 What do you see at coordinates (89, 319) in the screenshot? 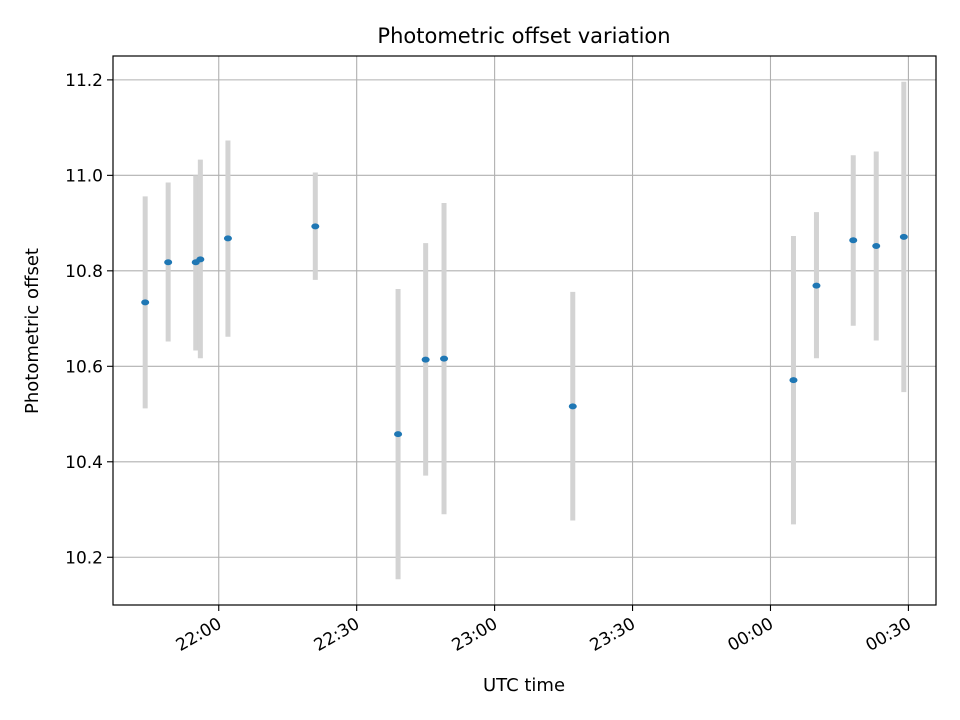
I see `y-axis-ticks: 10.2 10.4 10.6 10.8 11.0 11.2` at bounding box center [89, 319].